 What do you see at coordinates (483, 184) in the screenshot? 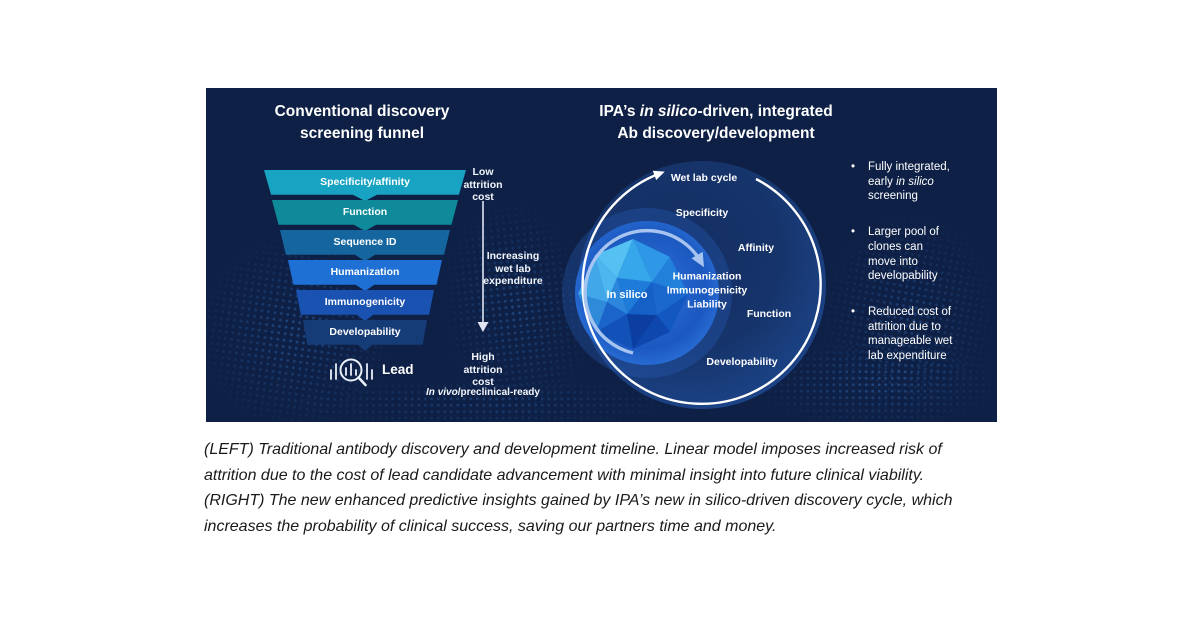
I see `low-attrition-cost-label: Low attrition cost` at bounding box center [483, 184].